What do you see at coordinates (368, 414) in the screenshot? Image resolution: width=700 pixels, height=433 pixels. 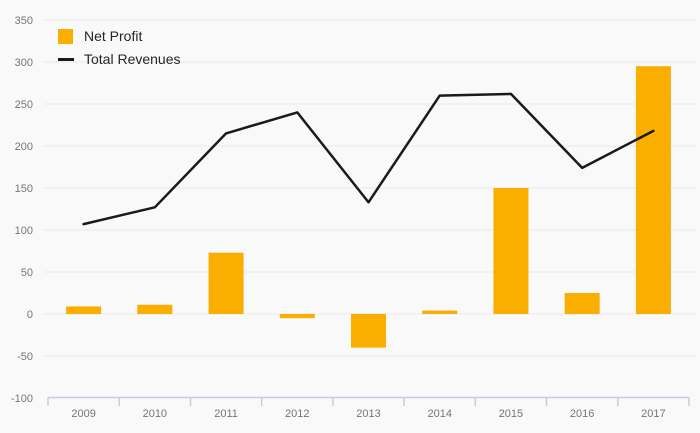 I see `x-axis-label: 2013` at bounding box center [368, 414].